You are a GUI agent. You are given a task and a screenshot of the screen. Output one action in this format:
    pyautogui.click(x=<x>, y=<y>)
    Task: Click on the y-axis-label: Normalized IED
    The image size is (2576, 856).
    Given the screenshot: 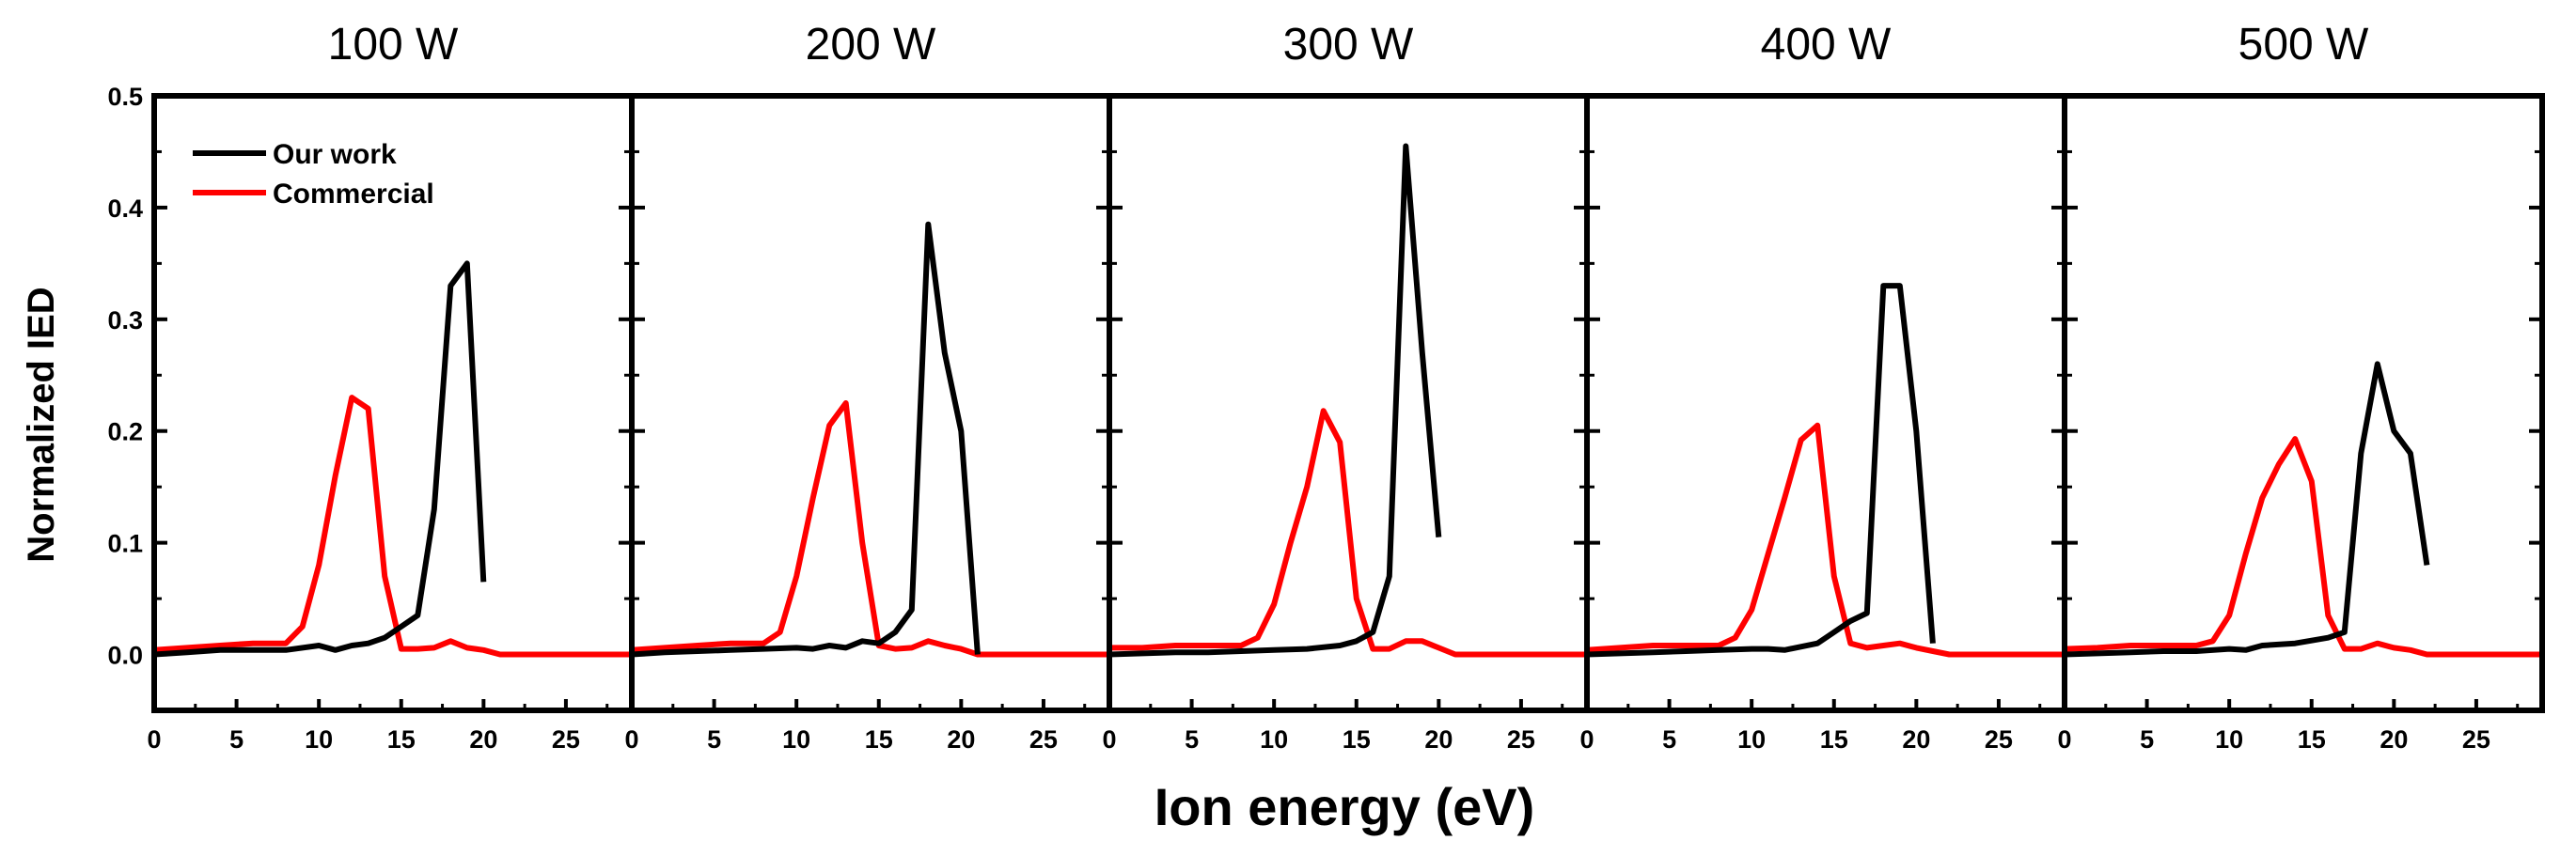 What is the action you would take?
    pyautogui.click(x=41, y=424)
    